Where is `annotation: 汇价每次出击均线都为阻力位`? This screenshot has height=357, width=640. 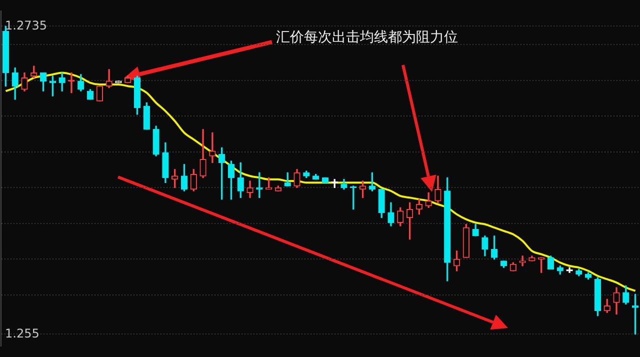
annotation: 汇价每次出击均线都为阻力位 is located at coordinates (367, 38).